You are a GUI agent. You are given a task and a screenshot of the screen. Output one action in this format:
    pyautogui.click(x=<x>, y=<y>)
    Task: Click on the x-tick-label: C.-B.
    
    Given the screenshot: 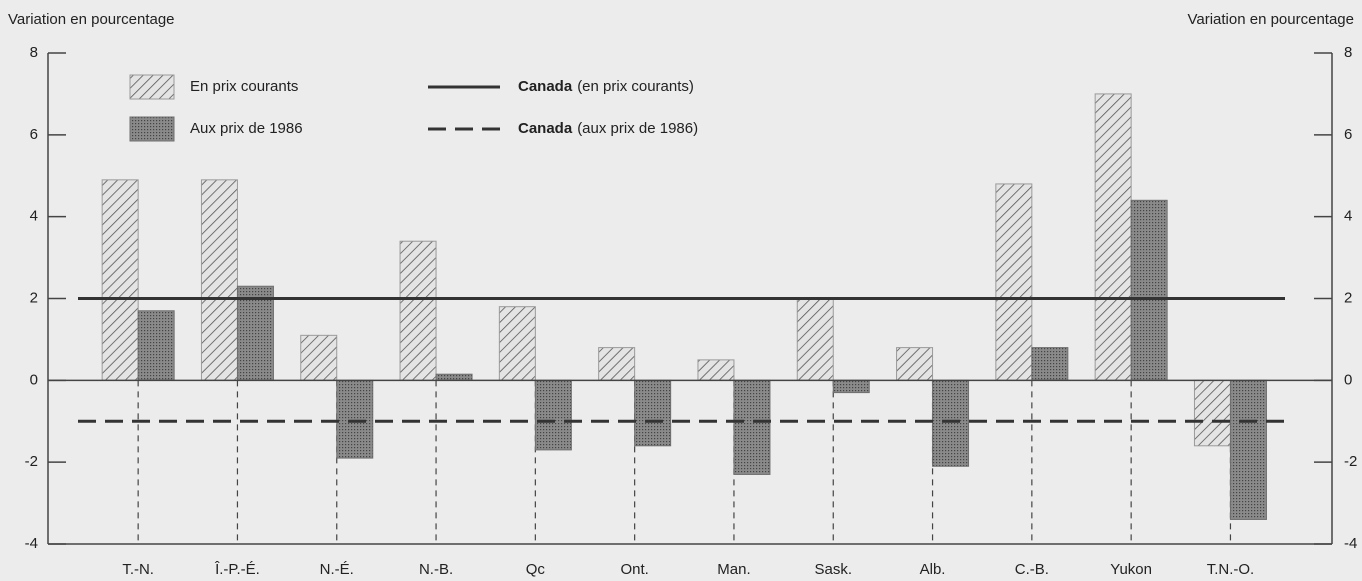 What is the action you would take?
    pyautogui.click(x=1032, y=569)
    